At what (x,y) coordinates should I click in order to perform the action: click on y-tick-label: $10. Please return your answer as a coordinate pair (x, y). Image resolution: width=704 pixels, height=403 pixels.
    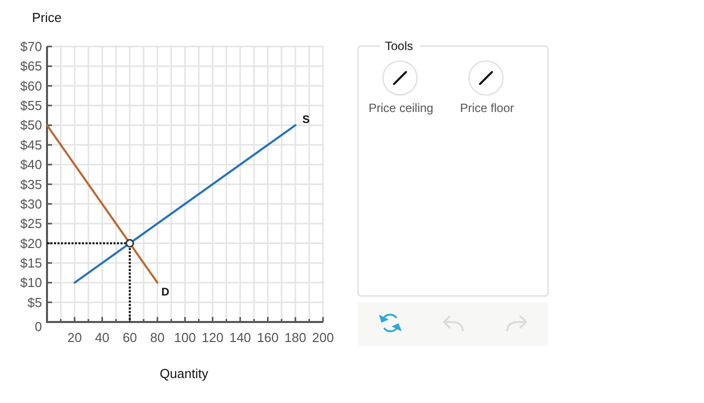
    Looking at the image, I should click on (31, 282).